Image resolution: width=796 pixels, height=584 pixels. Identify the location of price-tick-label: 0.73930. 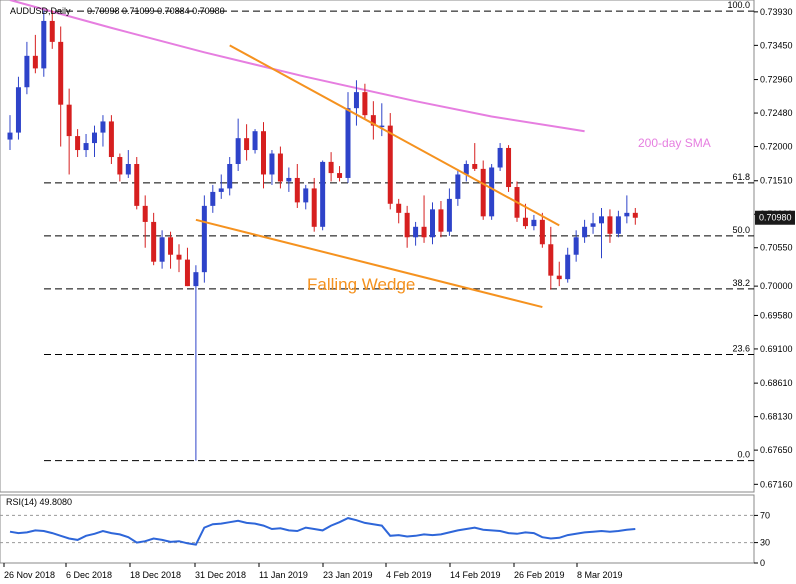
(776, 12).